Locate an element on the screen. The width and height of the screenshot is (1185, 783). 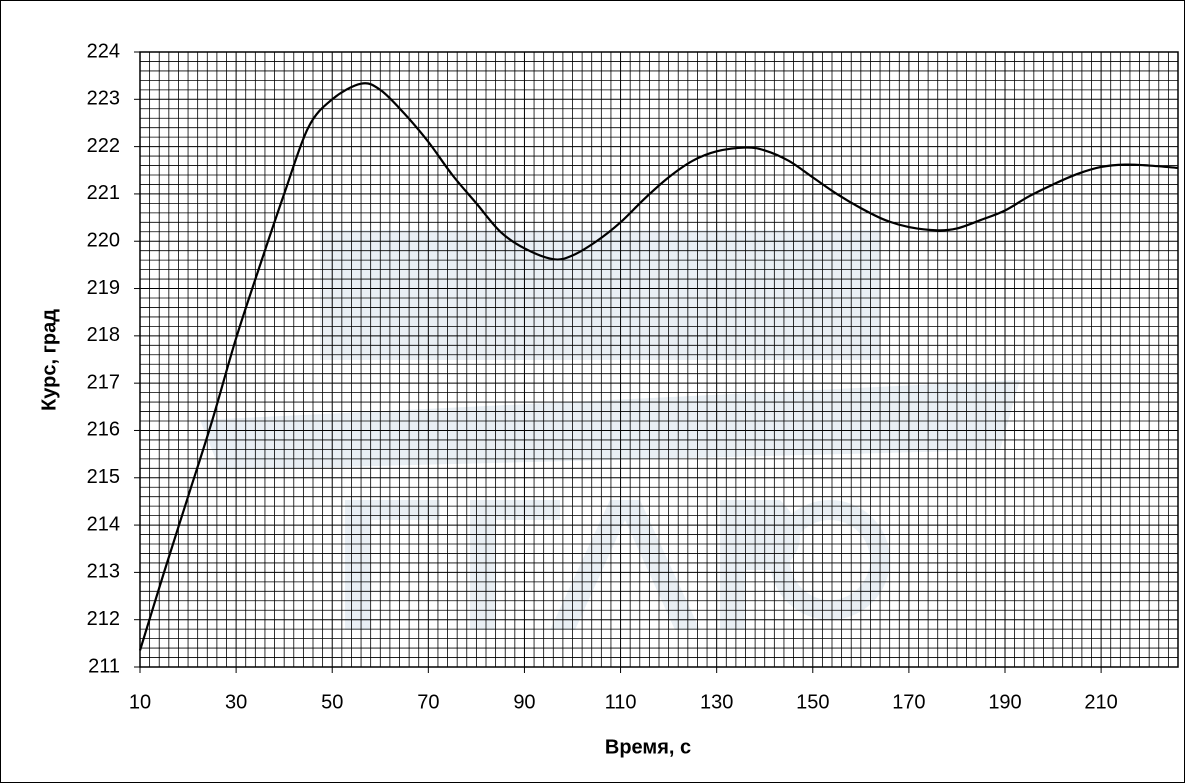
x-tick-label: 170 is located at coordinates (908, 702).